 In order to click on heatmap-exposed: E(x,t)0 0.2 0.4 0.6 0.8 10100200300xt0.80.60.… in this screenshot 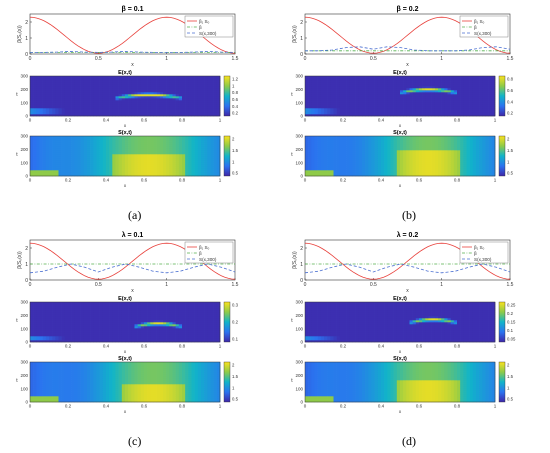, I will do `click(402, 99)`.